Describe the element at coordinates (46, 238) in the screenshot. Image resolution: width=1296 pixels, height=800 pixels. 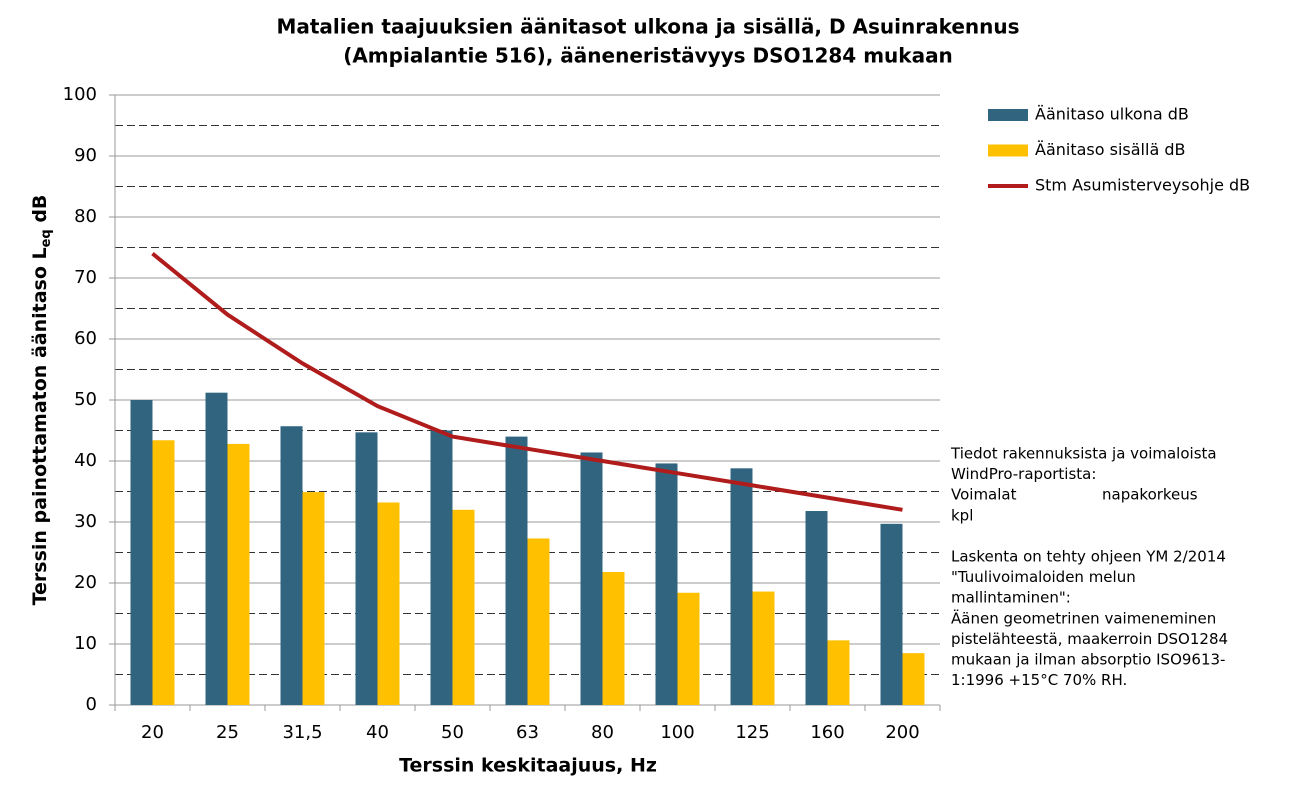
I see `y-title-sub: eq` at that location.